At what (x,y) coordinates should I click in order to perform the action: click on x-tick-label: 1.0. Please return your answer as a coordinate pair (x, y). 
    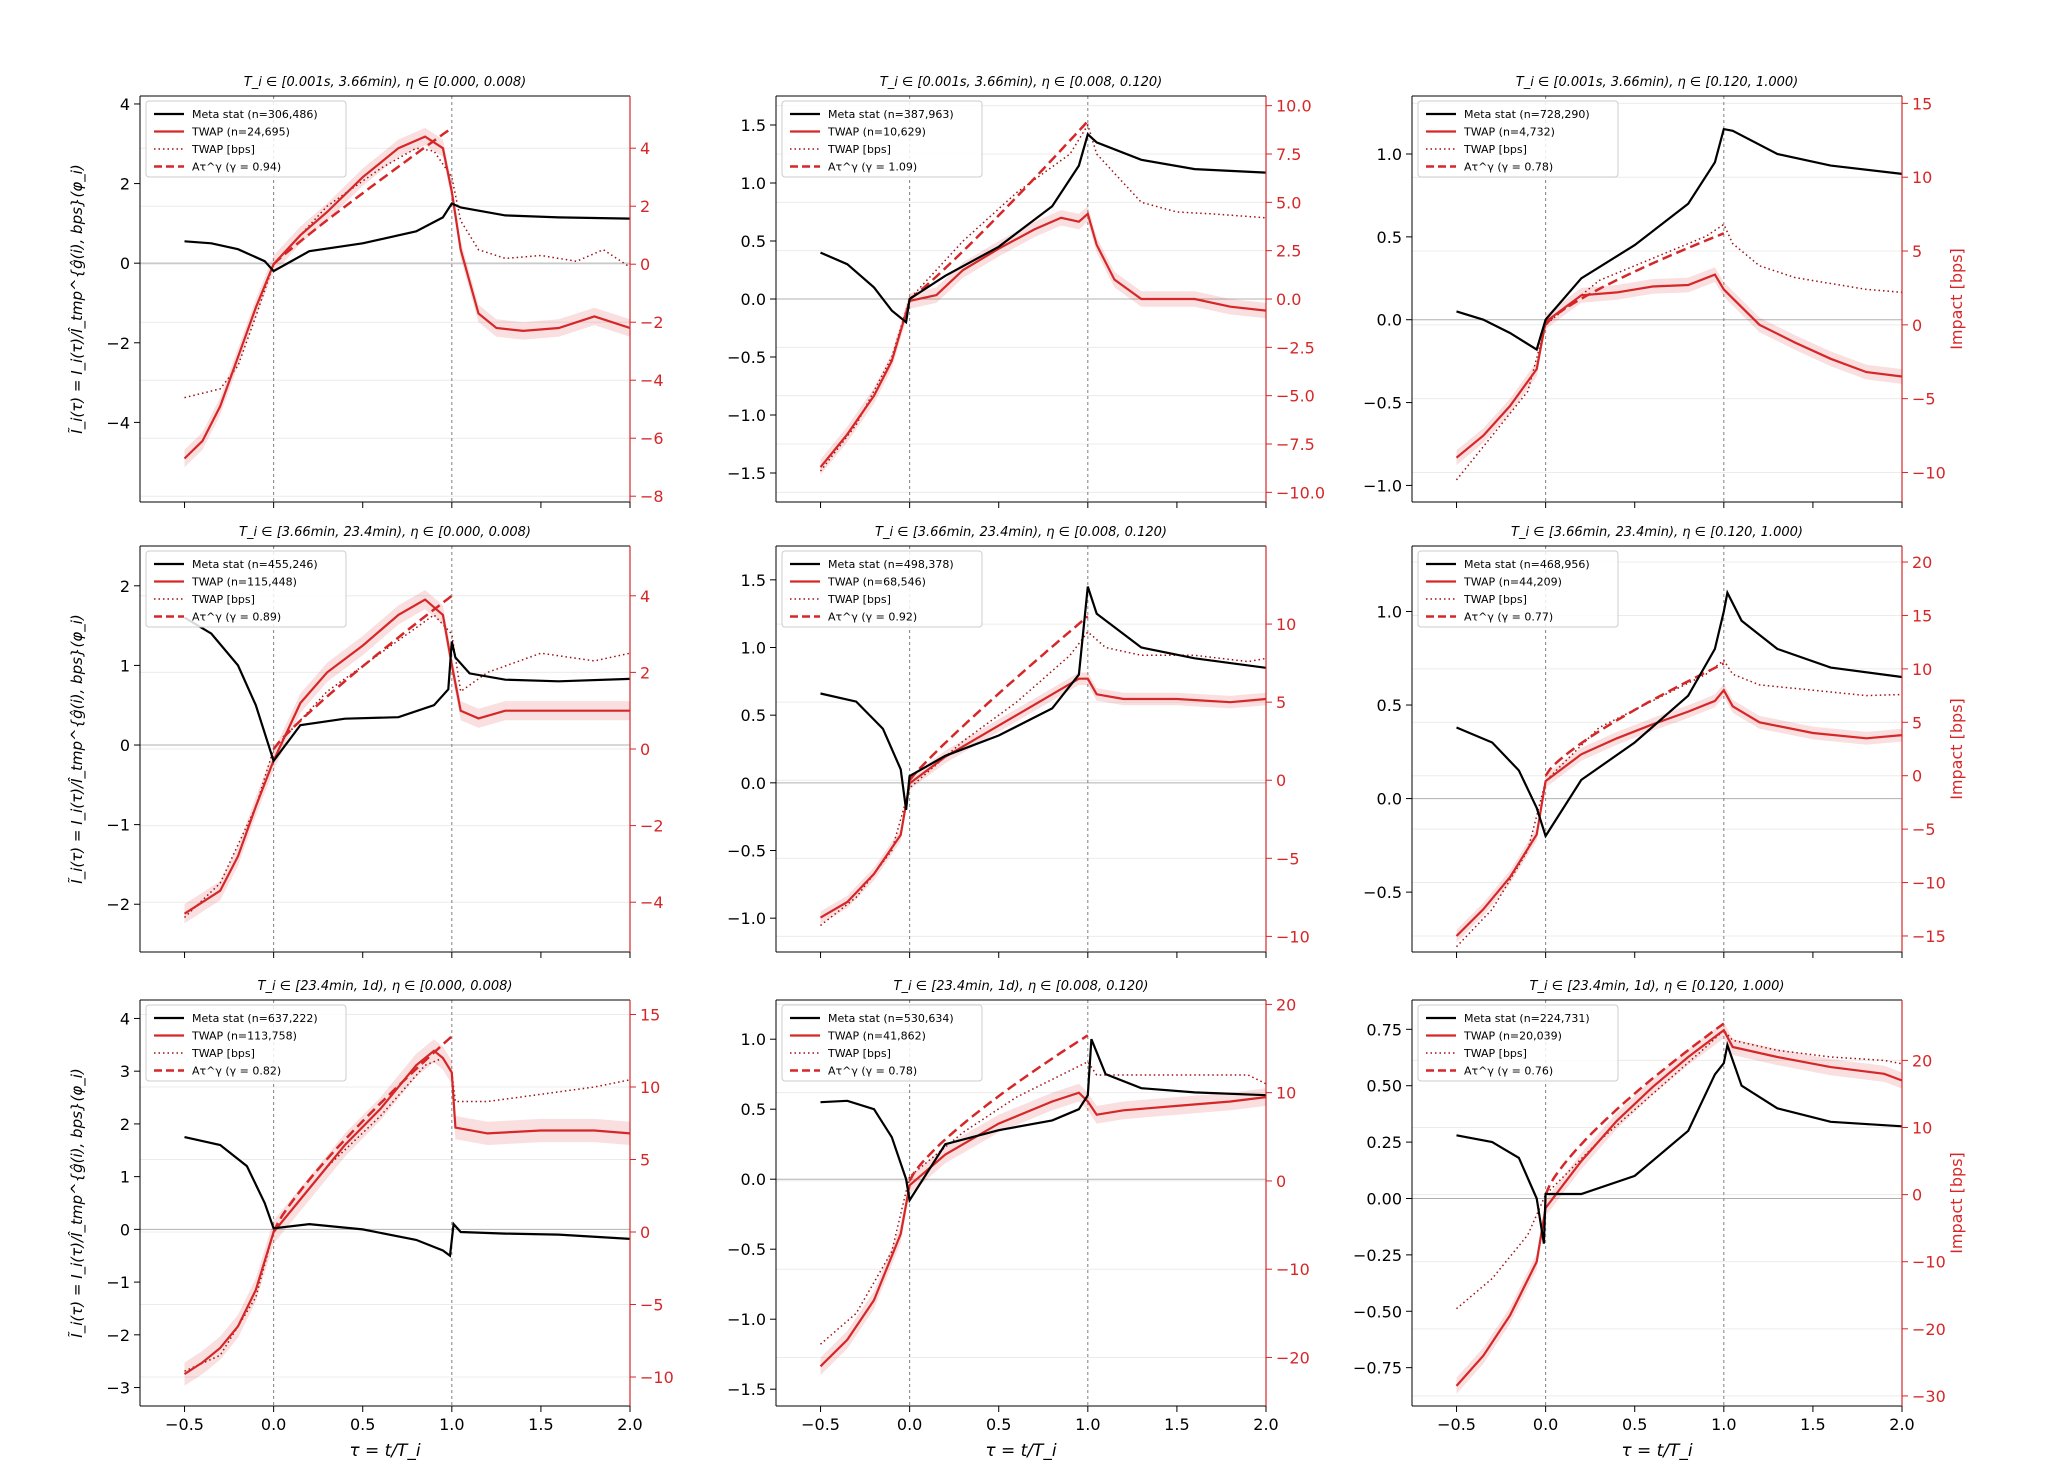
    Looking at the image, I should click on (1087, 1424).